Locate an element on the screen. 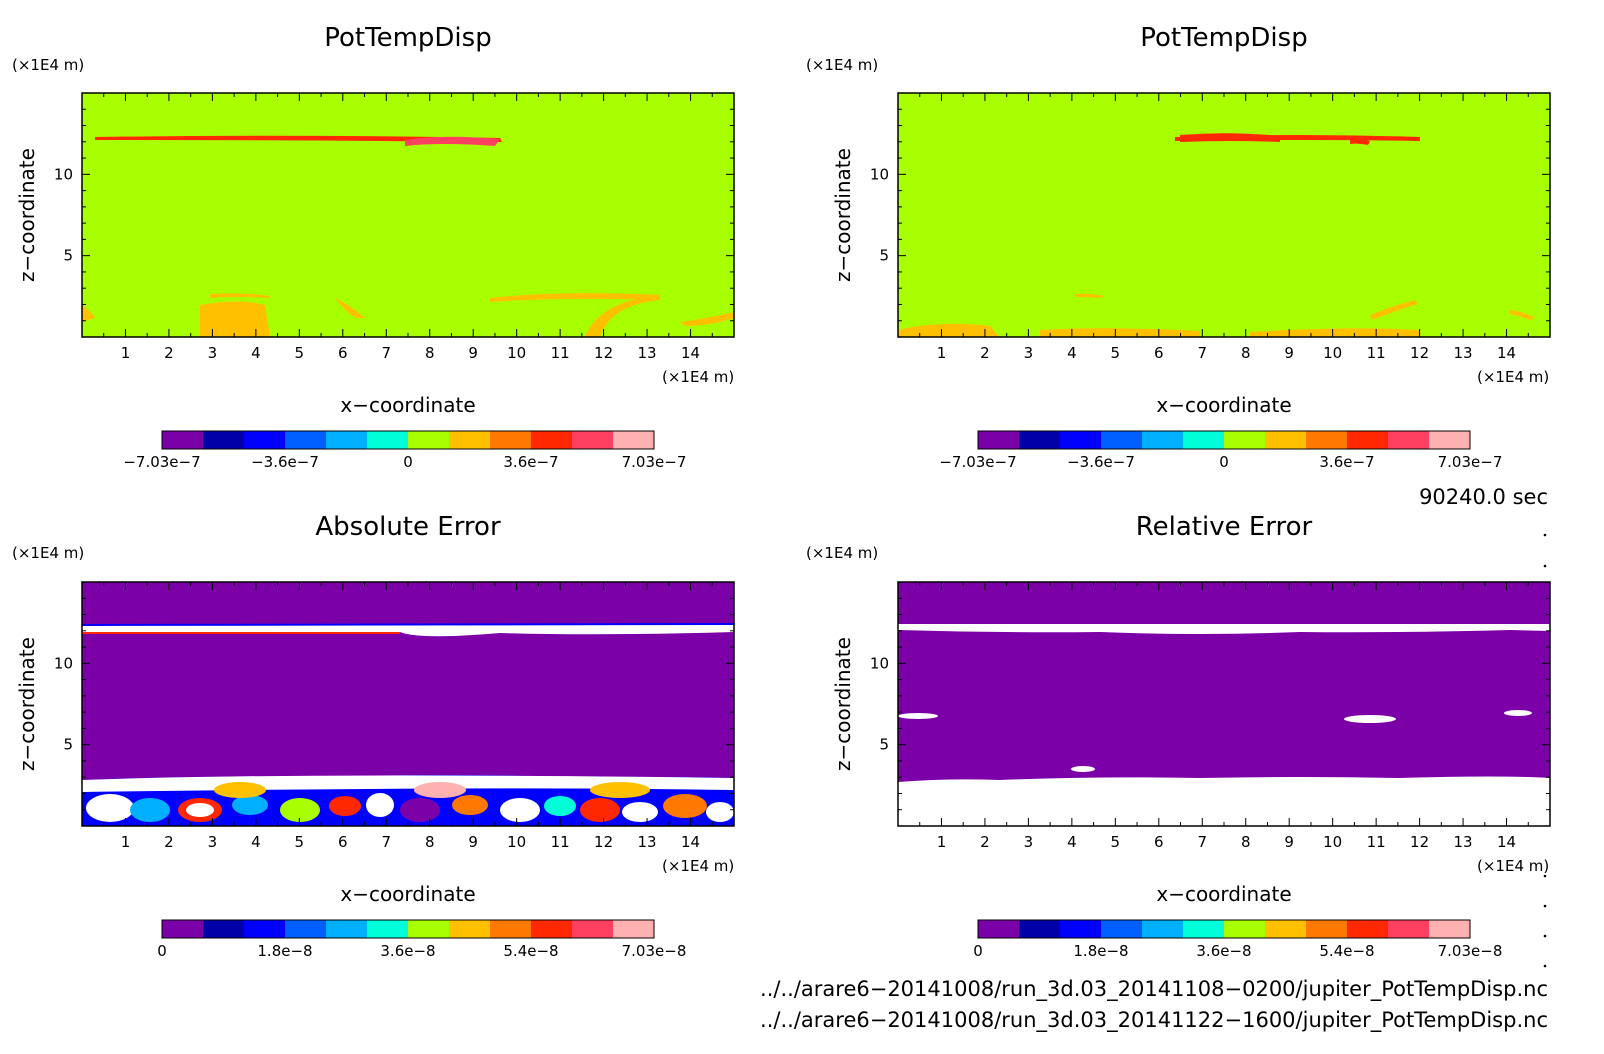 This screenshot has height=1054, width=1604. x-tick-label: 13 is located at coordinates (647, 353).